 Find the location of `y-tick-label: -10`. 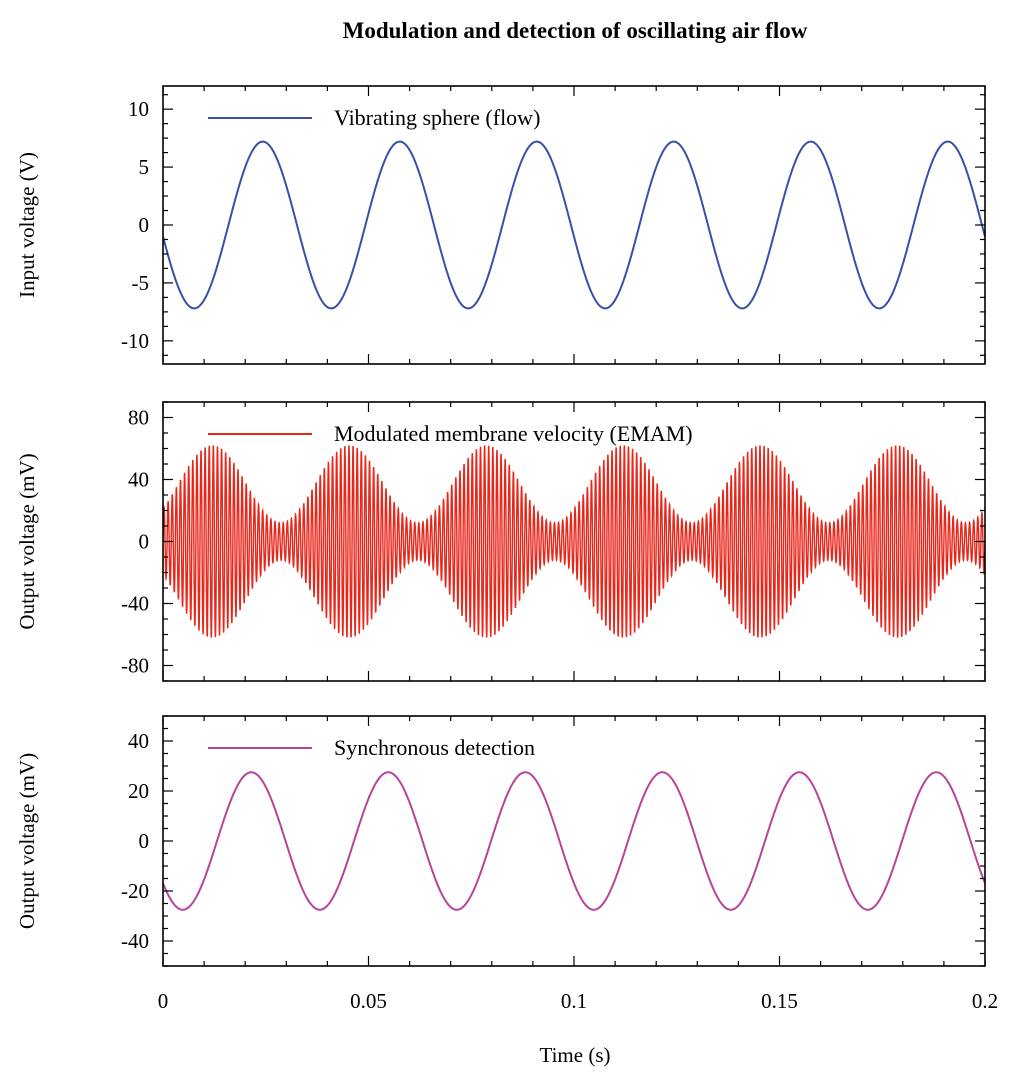

y-tick-label: -10 is located at coordinates (135, 341).